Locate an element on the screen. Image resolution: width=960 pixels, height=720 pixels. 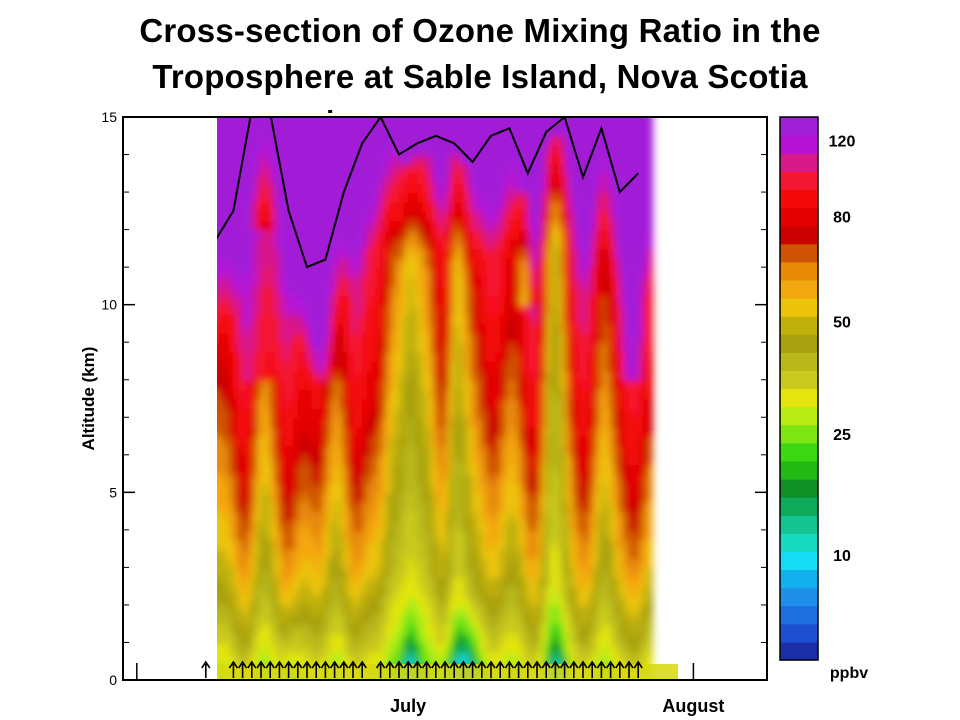
xtick-label: August is located at coordinates (693, 706).